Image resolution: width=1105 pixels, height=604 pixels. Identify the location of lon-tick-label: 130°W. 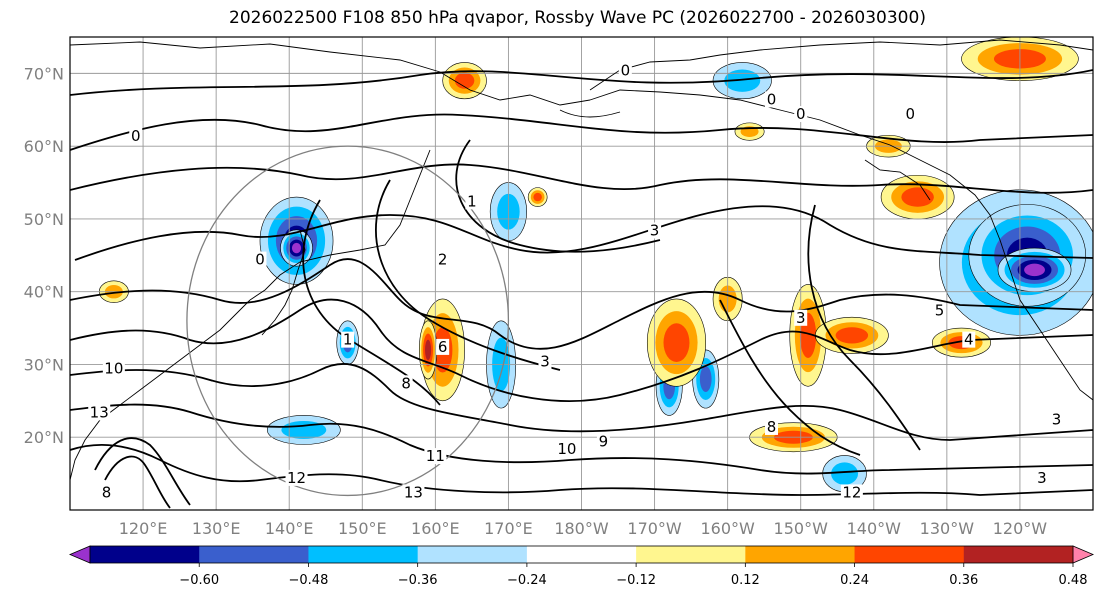
(947, 528).